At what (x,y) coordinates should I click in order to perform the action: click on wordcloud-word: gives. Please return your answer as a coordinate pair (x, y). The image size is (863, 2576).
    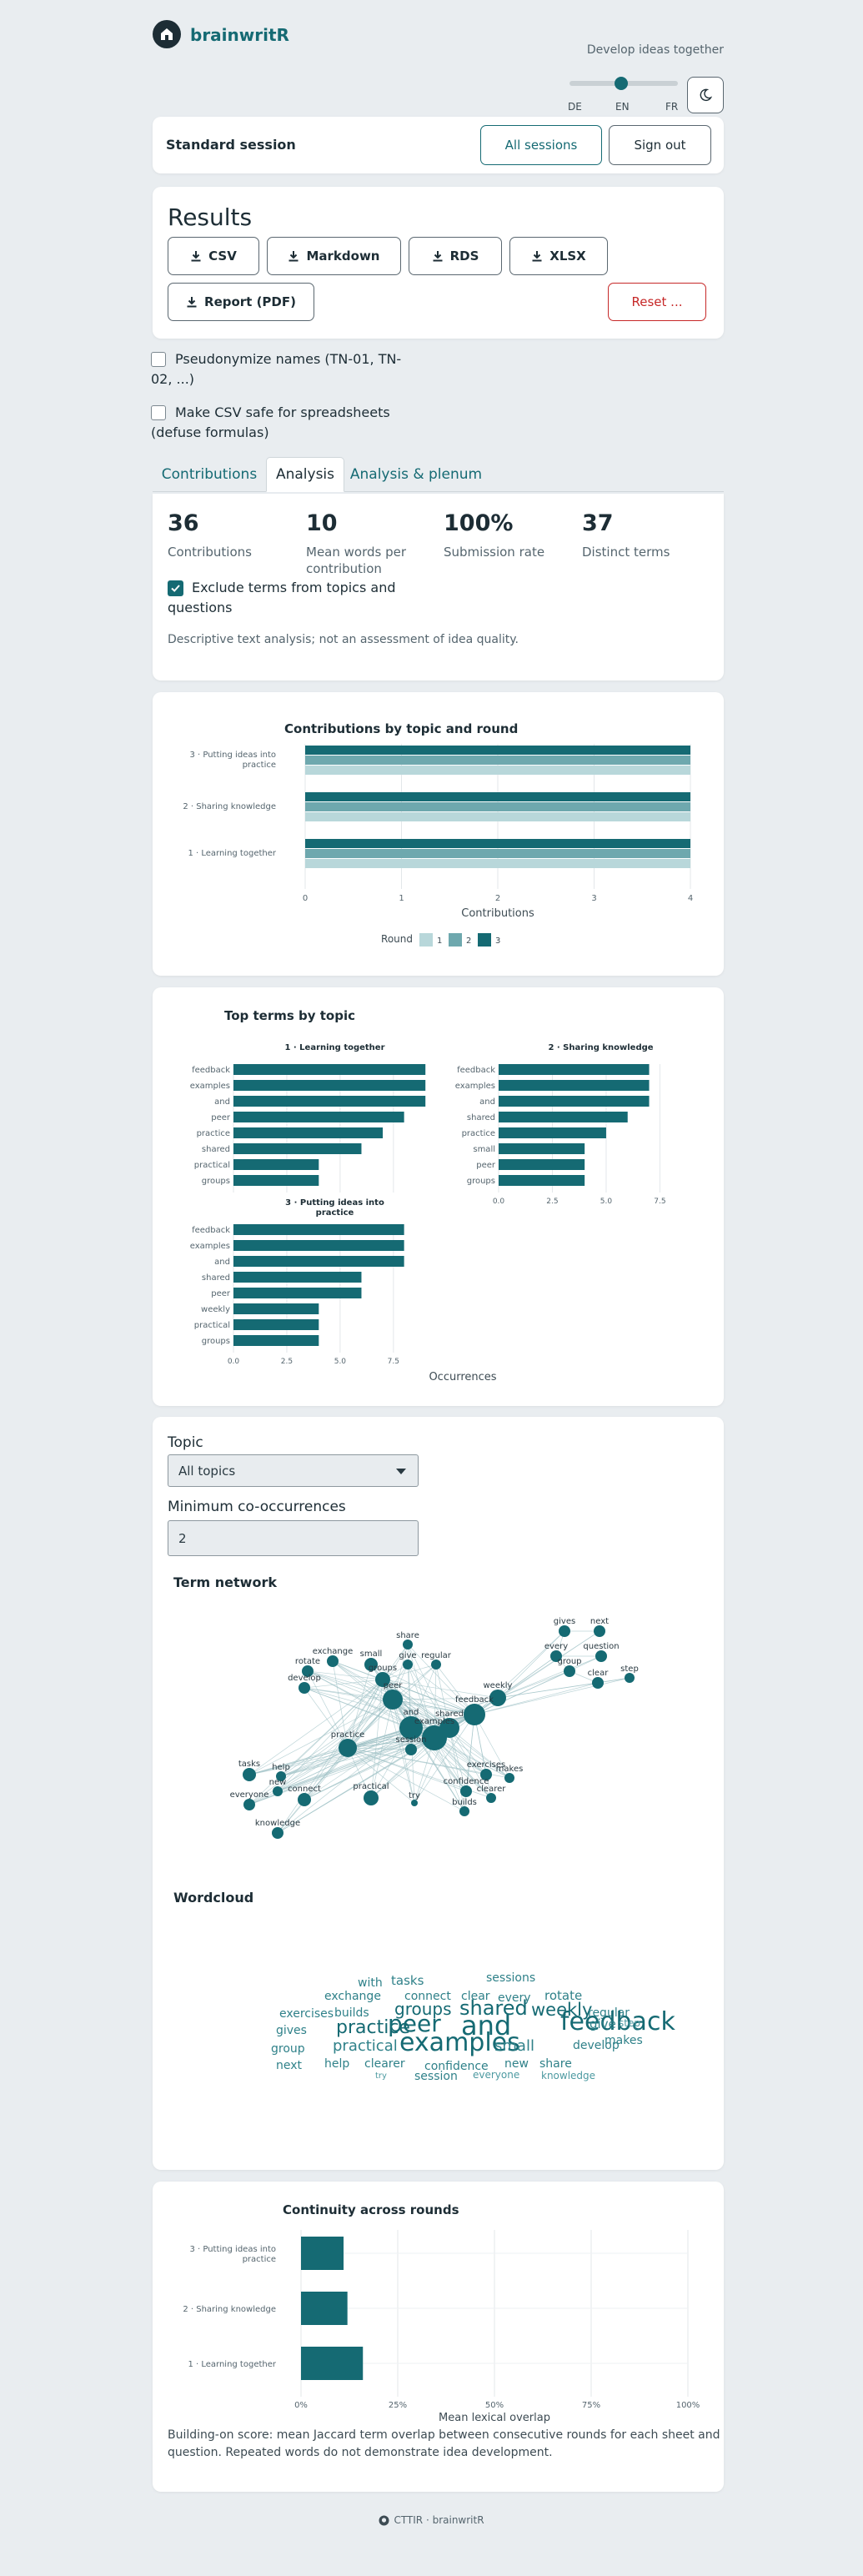
    Looking at the image, I should click on (291, 2030).